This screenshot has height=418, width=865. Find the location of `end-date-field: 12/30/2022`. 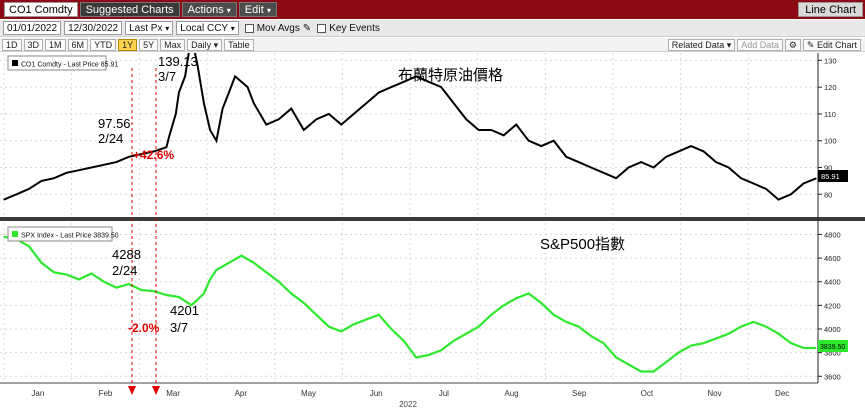

end-date-field: 12/30/2022 is located at coordinates (93, 28).